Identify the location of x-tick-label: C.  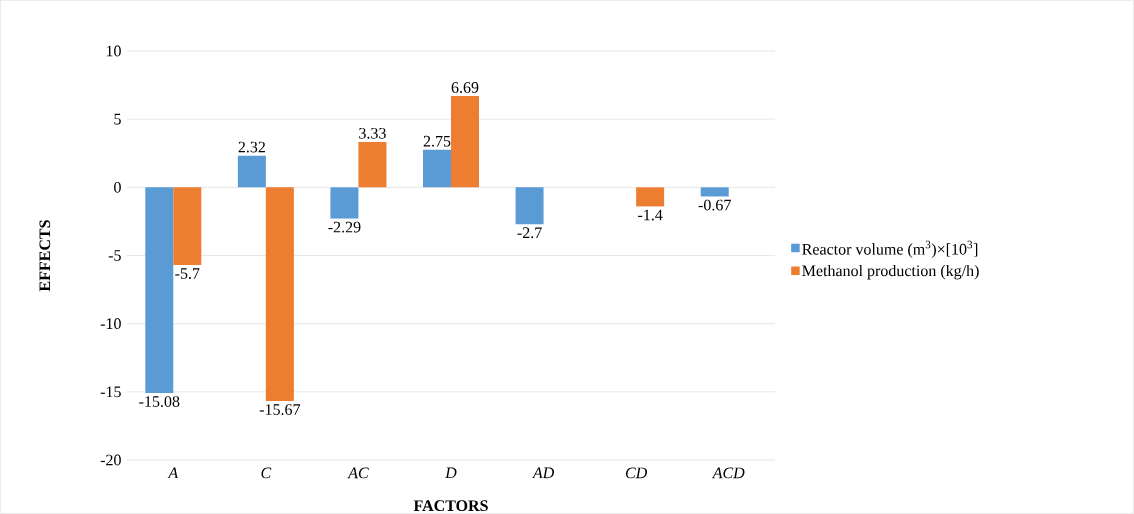
(266, 473).